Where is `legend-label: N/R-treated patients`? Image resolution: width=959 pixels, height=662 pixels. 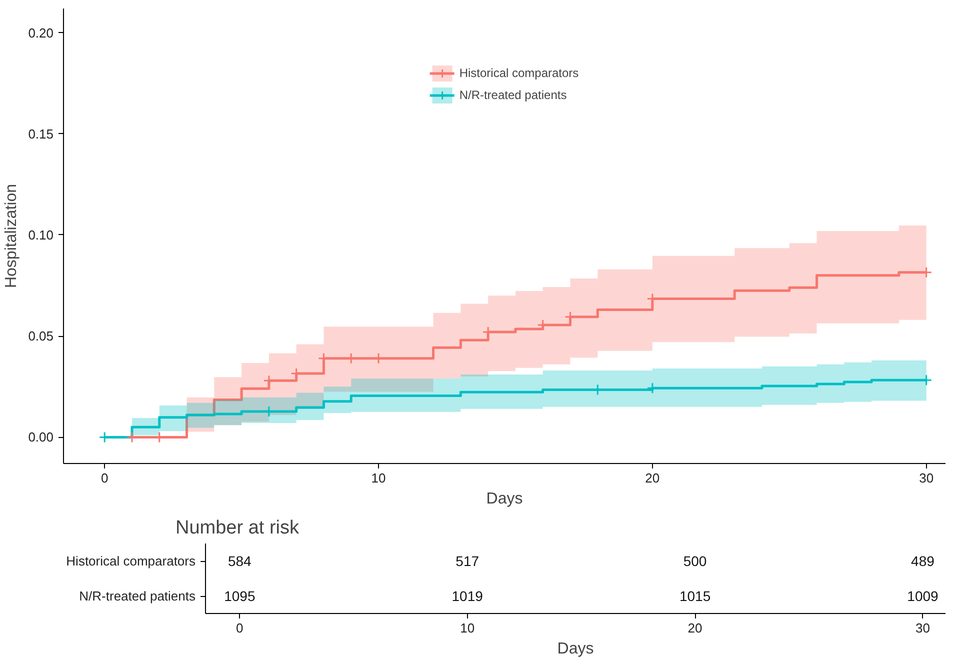 legend-label: N/R-treated patients is located at coordinates (513, 95).